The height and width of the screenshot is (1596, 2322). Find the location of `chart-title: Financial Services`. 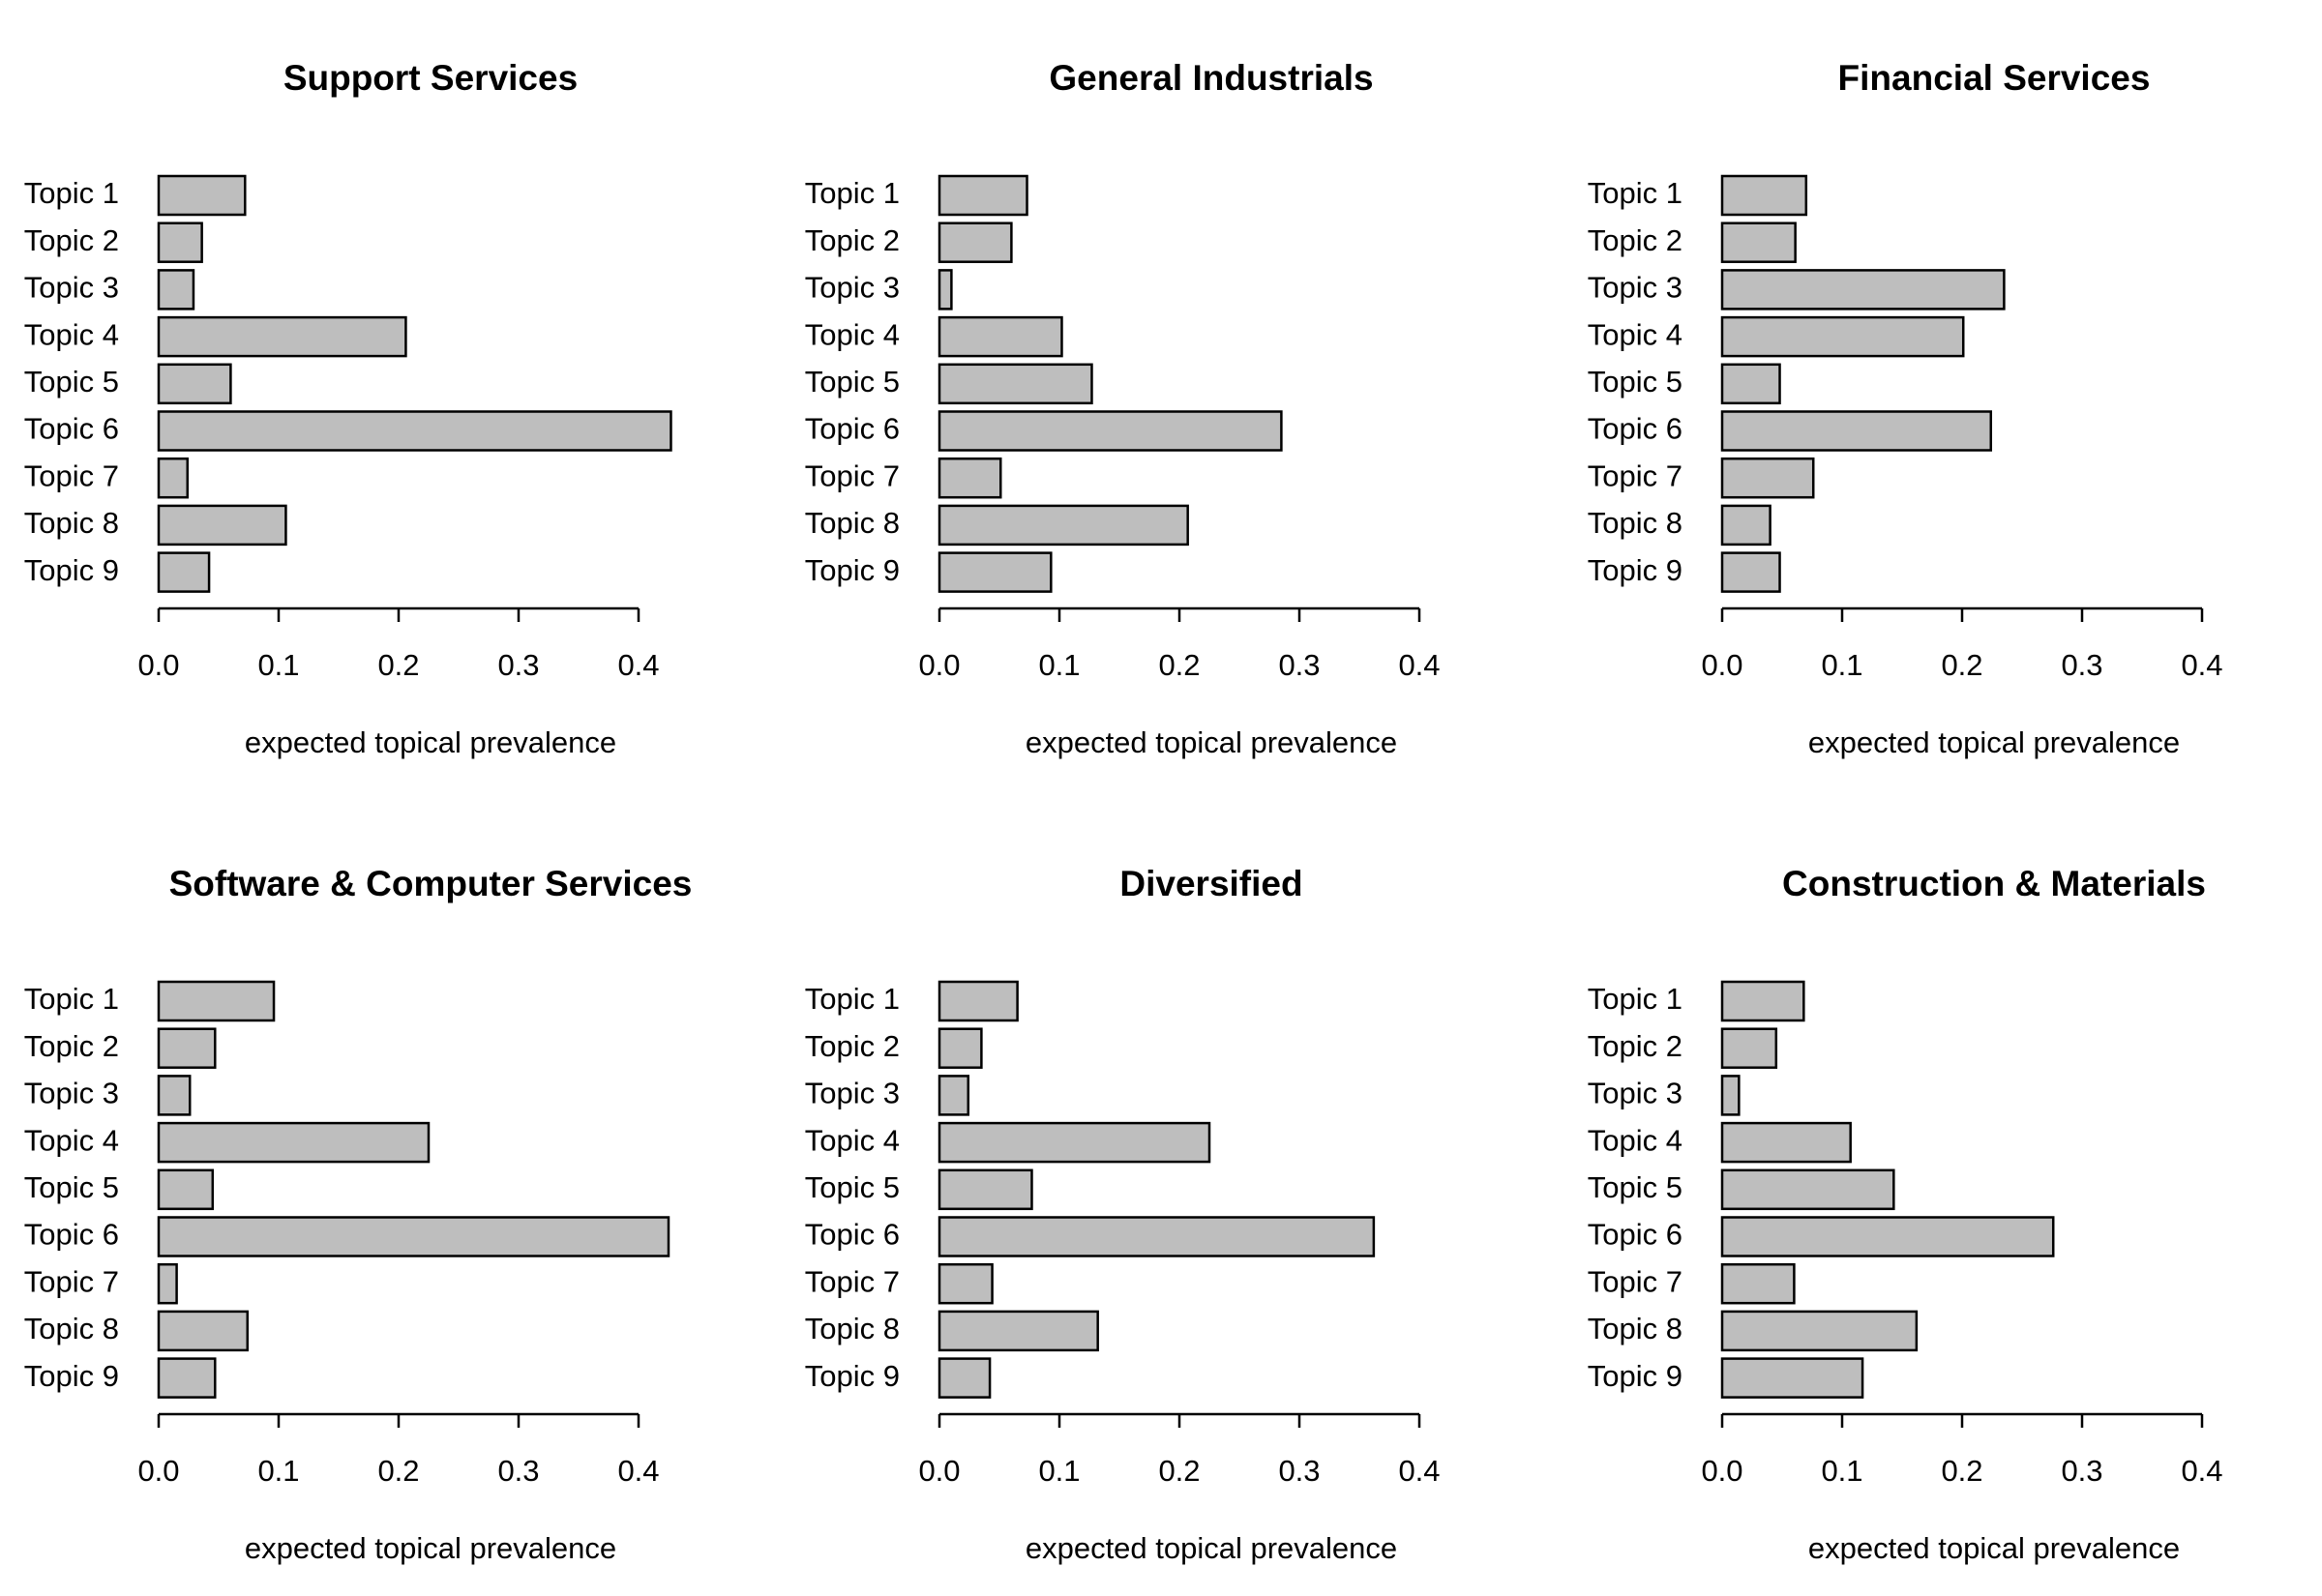

chart-title: Financial Services is located at coordinates (1994, 78).